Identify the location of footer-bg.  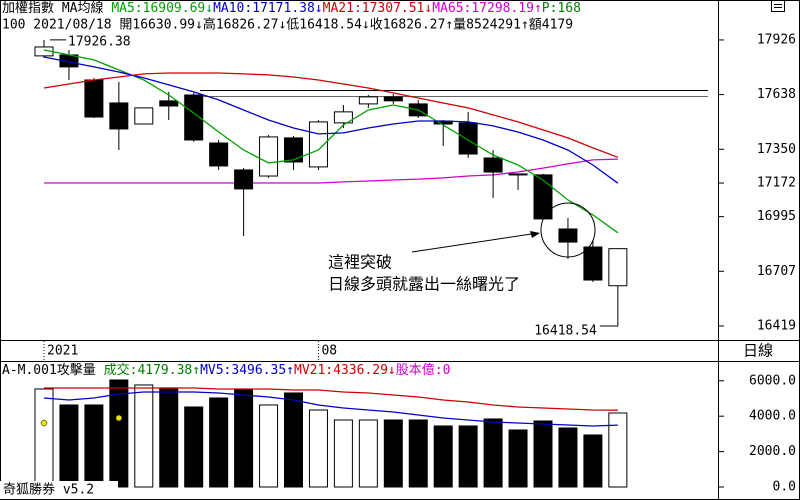
(59, 490).